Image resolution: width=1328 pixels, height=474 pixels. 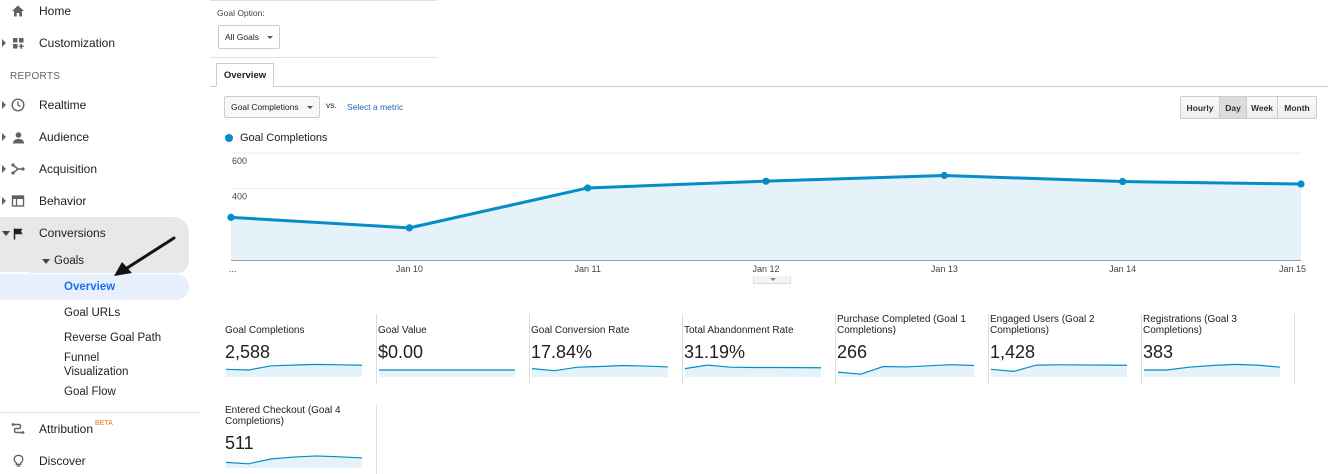 I want to click on y-tick-label: 600, so click(x=239, y=161).